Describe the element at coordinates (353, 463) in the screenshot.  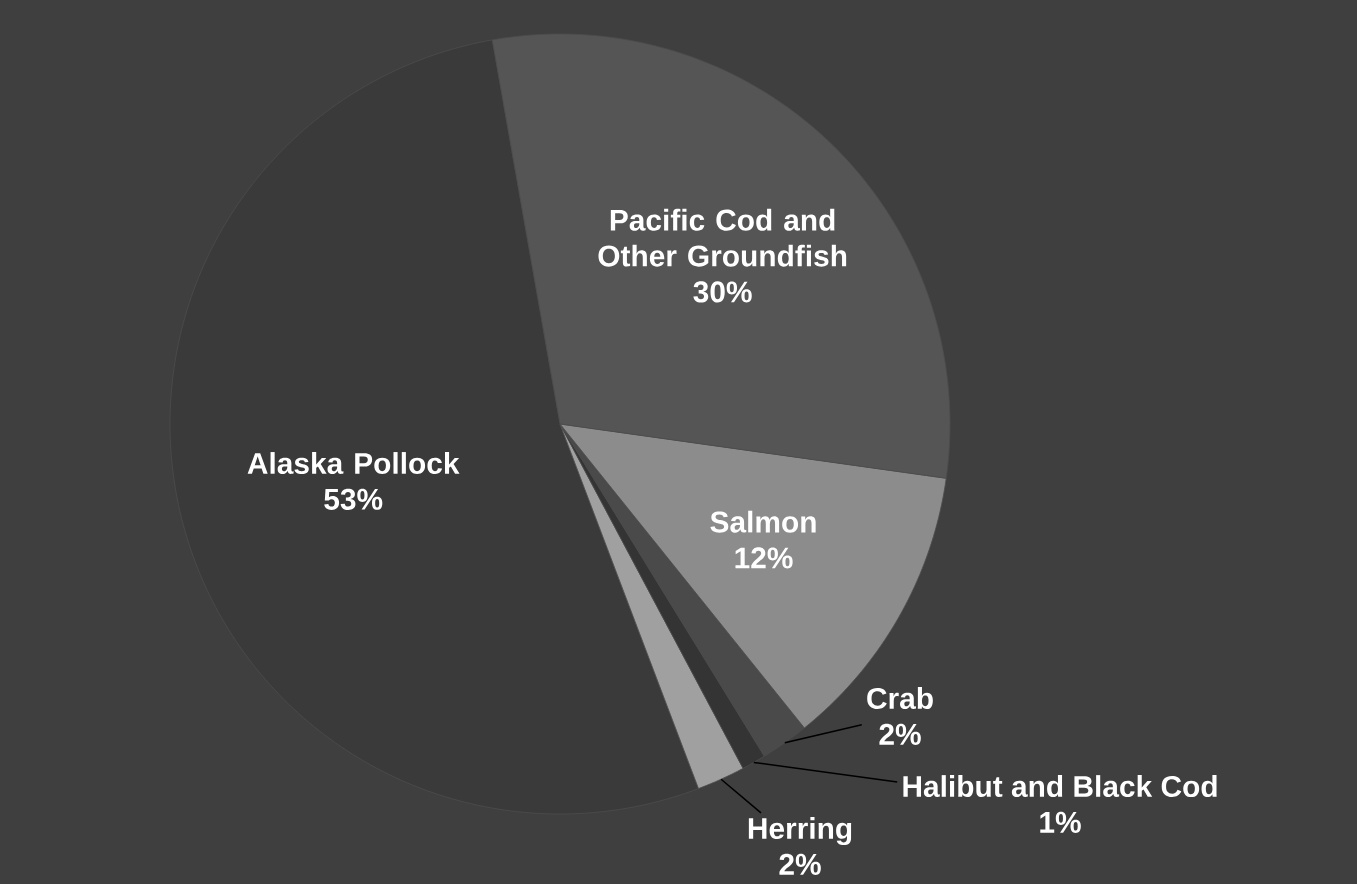
I see `slice-label: Alaska Pollock` at that location.